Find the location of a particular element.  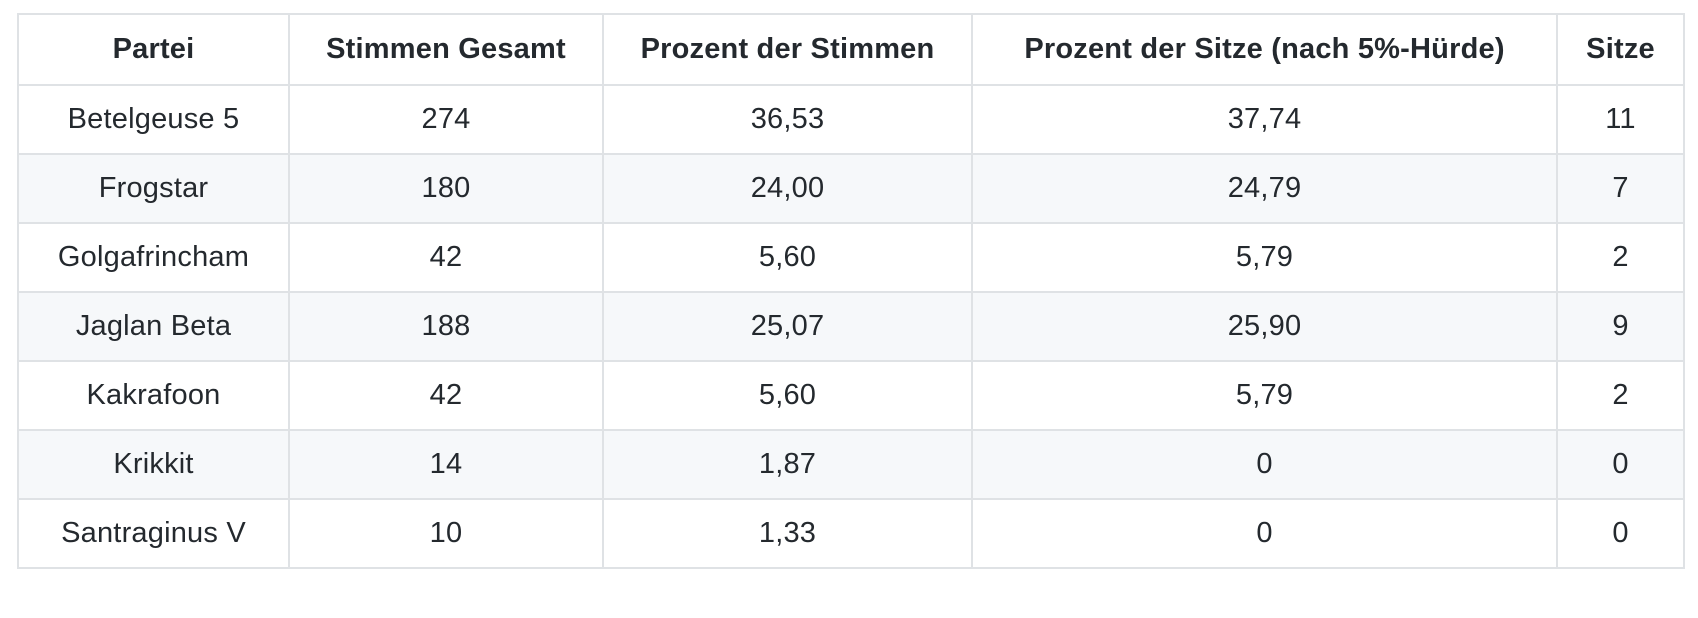

cell-partei: Betelgeuse 5 is located at coordinates (153, 119).